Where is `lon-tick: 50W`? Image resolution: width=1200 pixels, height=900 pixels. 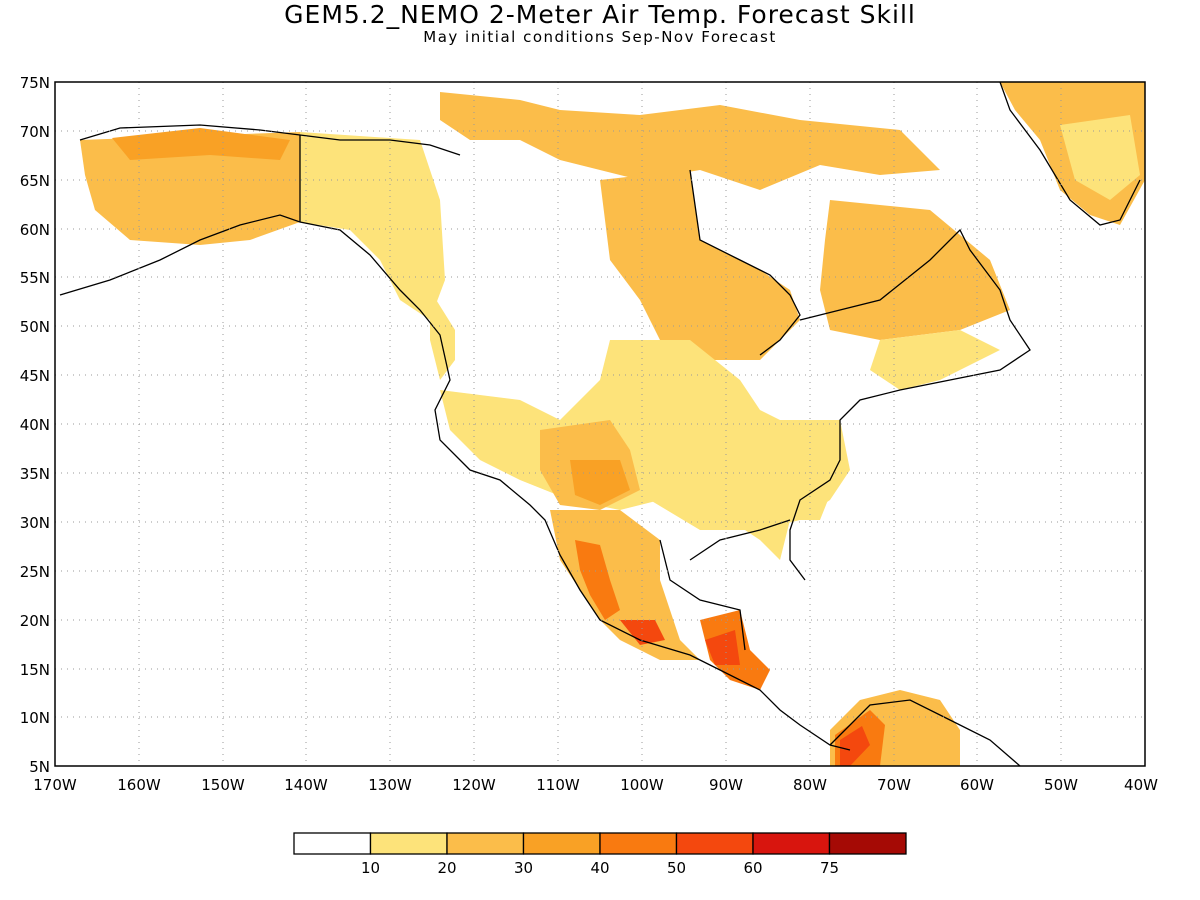
lon-tick: 50W is located at coordinates (1061, 785).